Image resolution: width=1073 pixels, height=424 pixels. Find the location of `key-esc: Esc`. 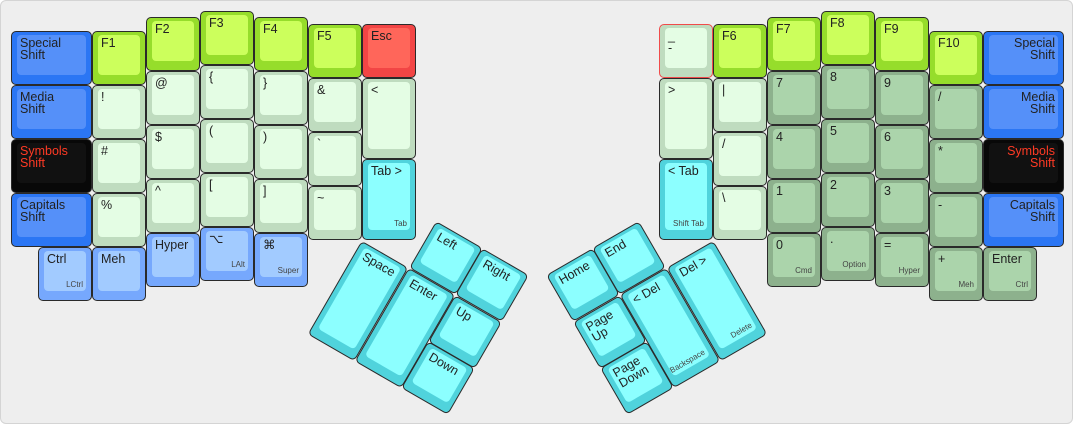

key-esc: Esc is located at coordinates (389, 51).